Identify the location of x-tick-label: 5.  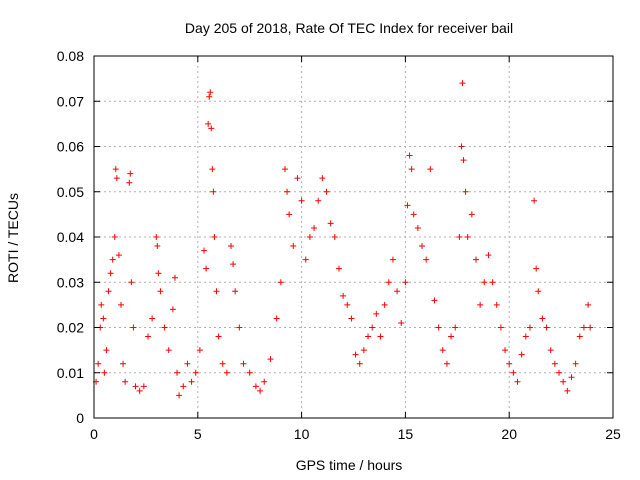
(198, 434).